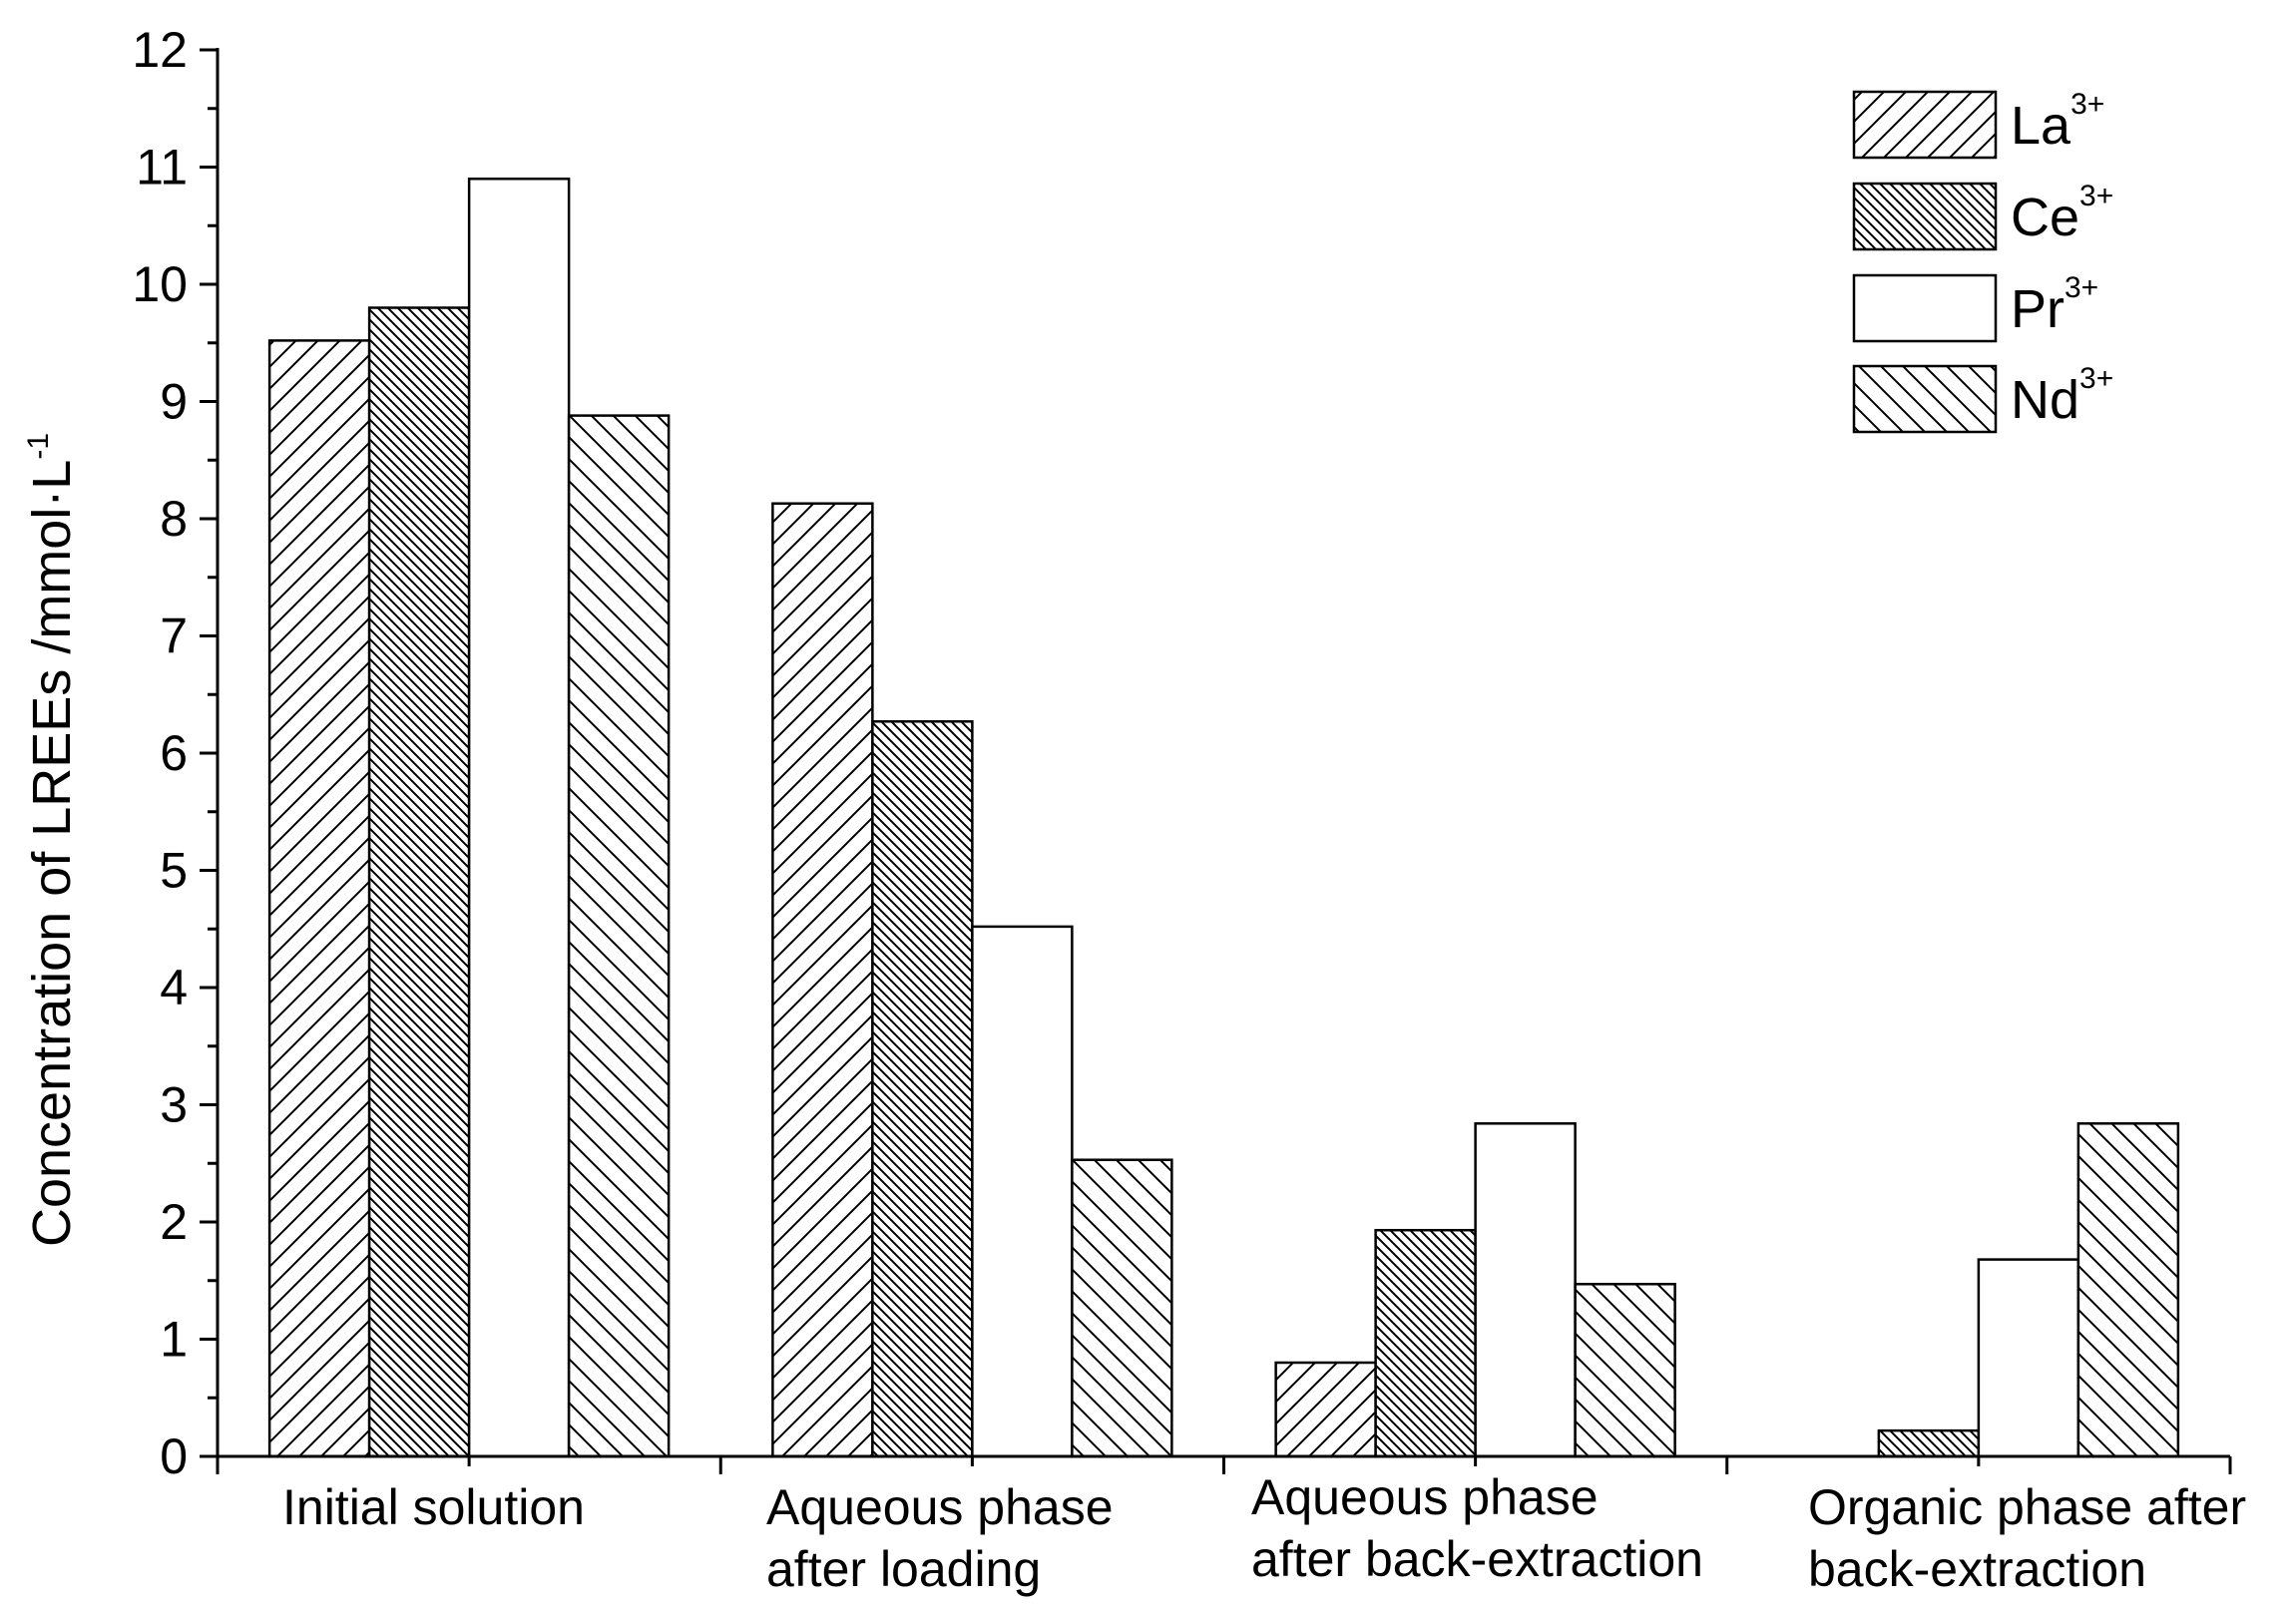 The image size is (2296, 1614). What do you see at coordinates (1625, 1370) in the screenshot?
I see `bar-nd-cat2-pattern` at bounding box center [1625, 1370].